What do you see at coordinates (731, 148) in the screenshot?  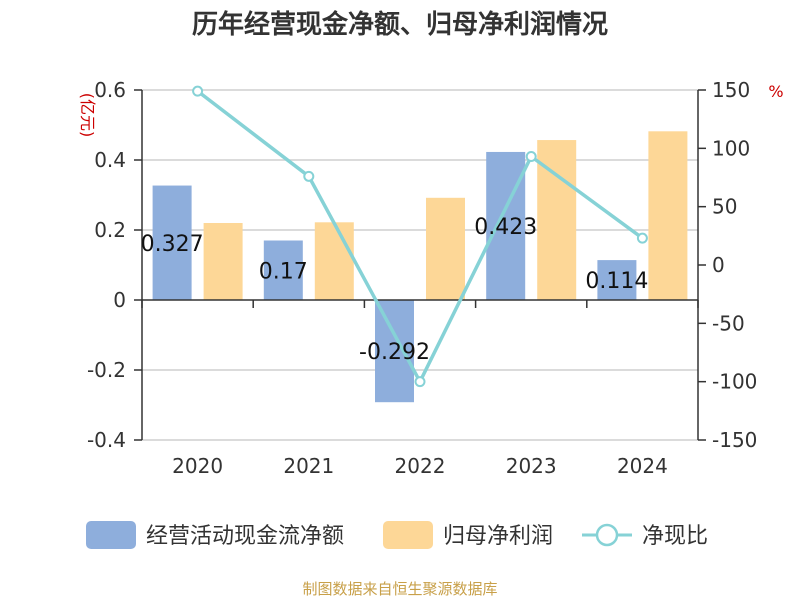 I see `right-tick-label: 100` at bounding box center [731, 148].